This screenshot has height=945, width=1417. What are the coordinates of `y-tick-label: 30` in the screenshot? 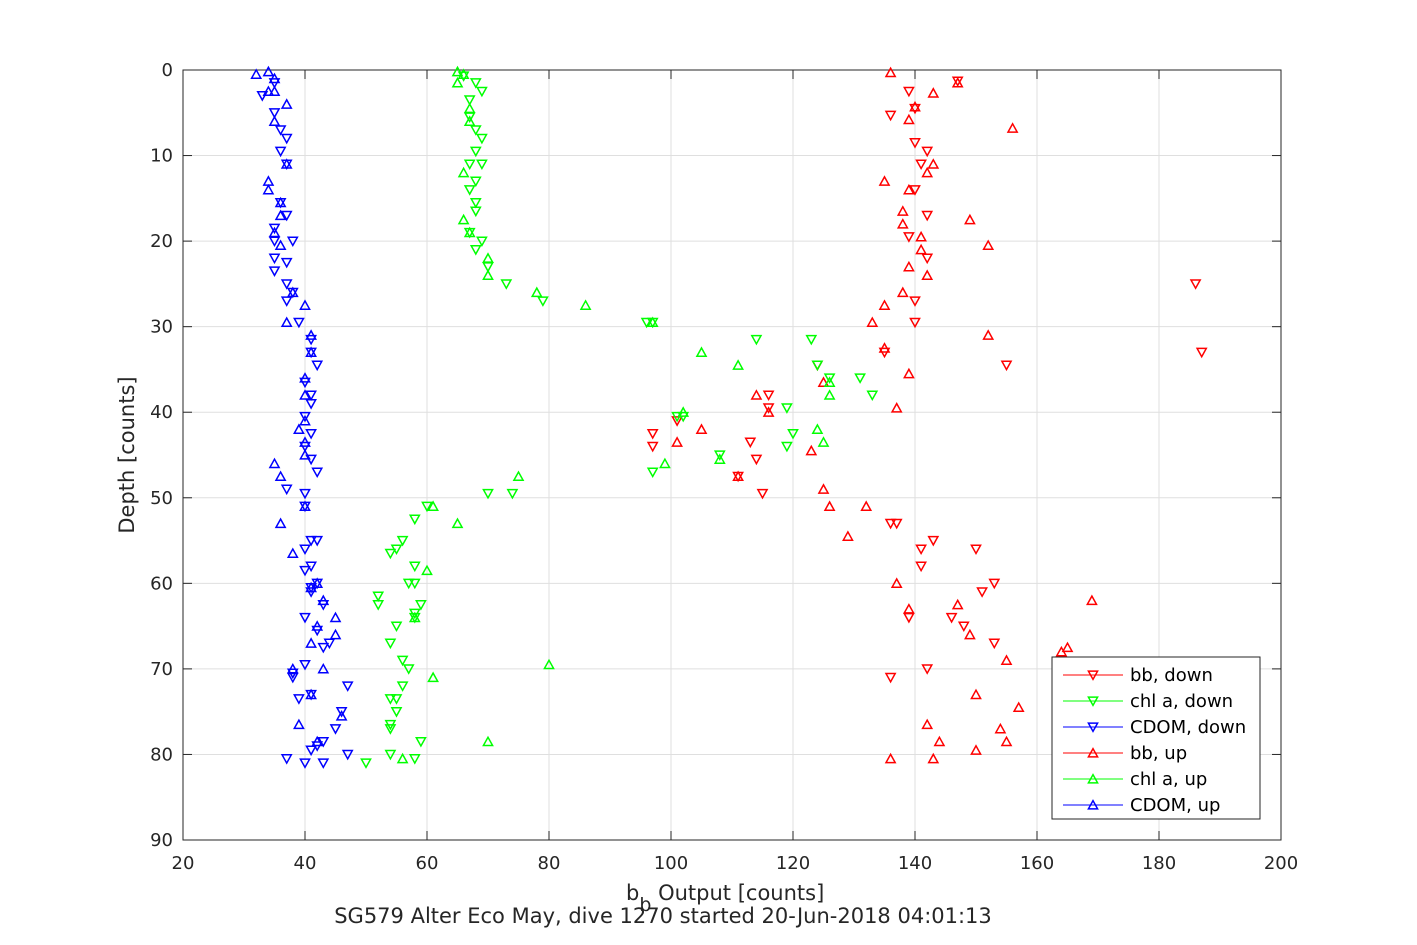 It's located at (161, 327).